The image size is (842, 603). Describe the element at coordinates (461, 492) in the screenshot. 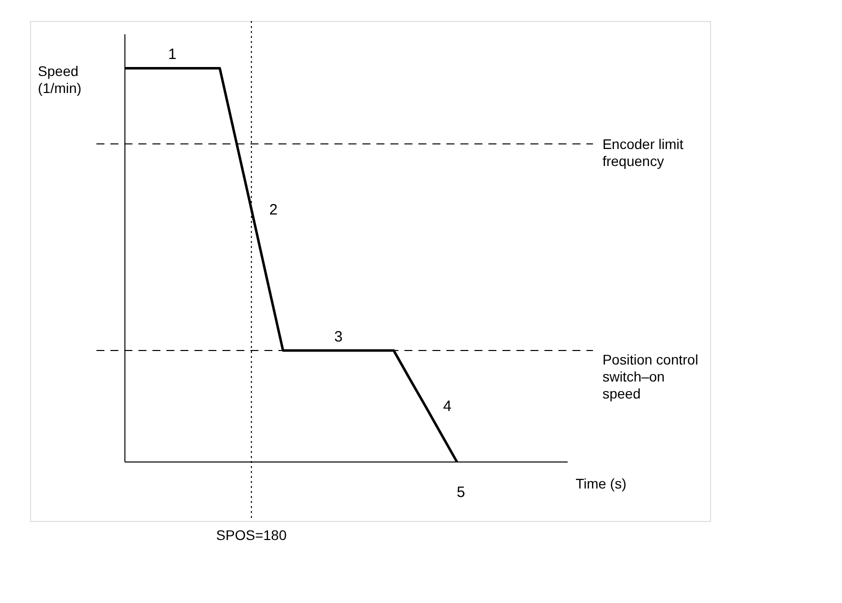

I see `annotation: 5` at that location.